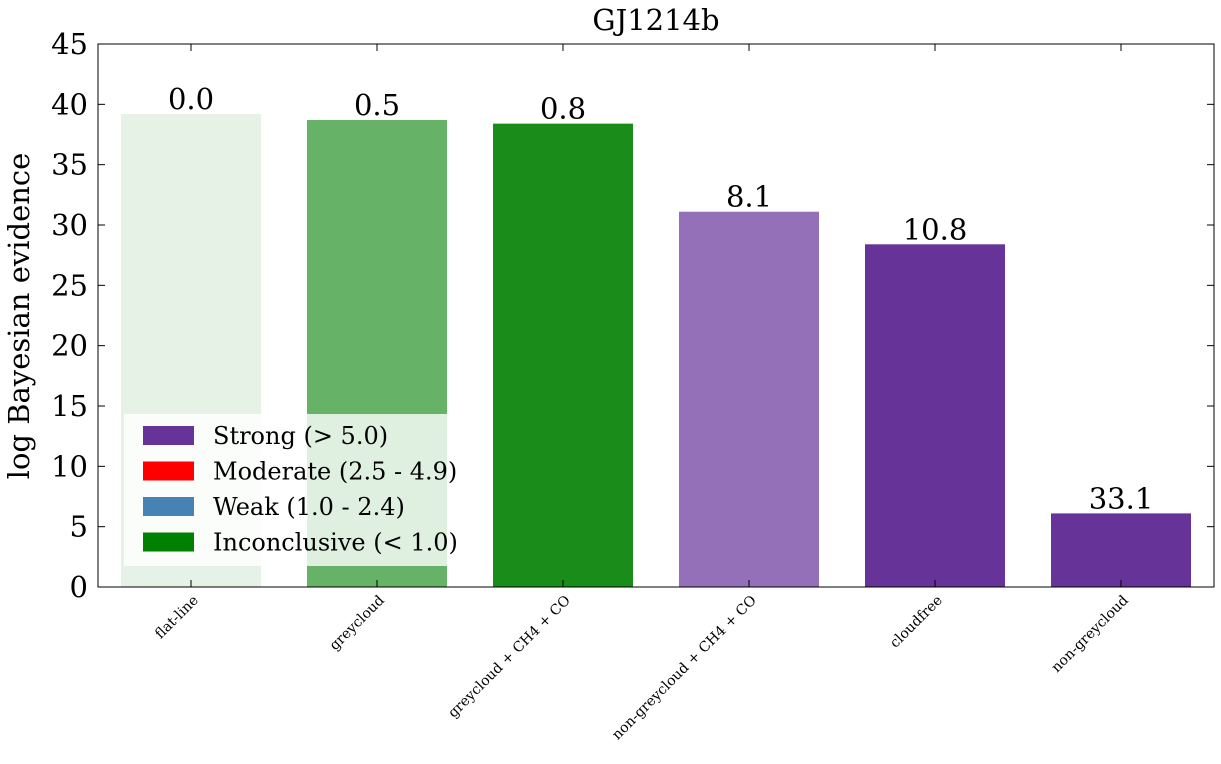  Describe the element at coordinates (563, 109) in the screenshot. I see `bar-value-label: 0.8` at that location.